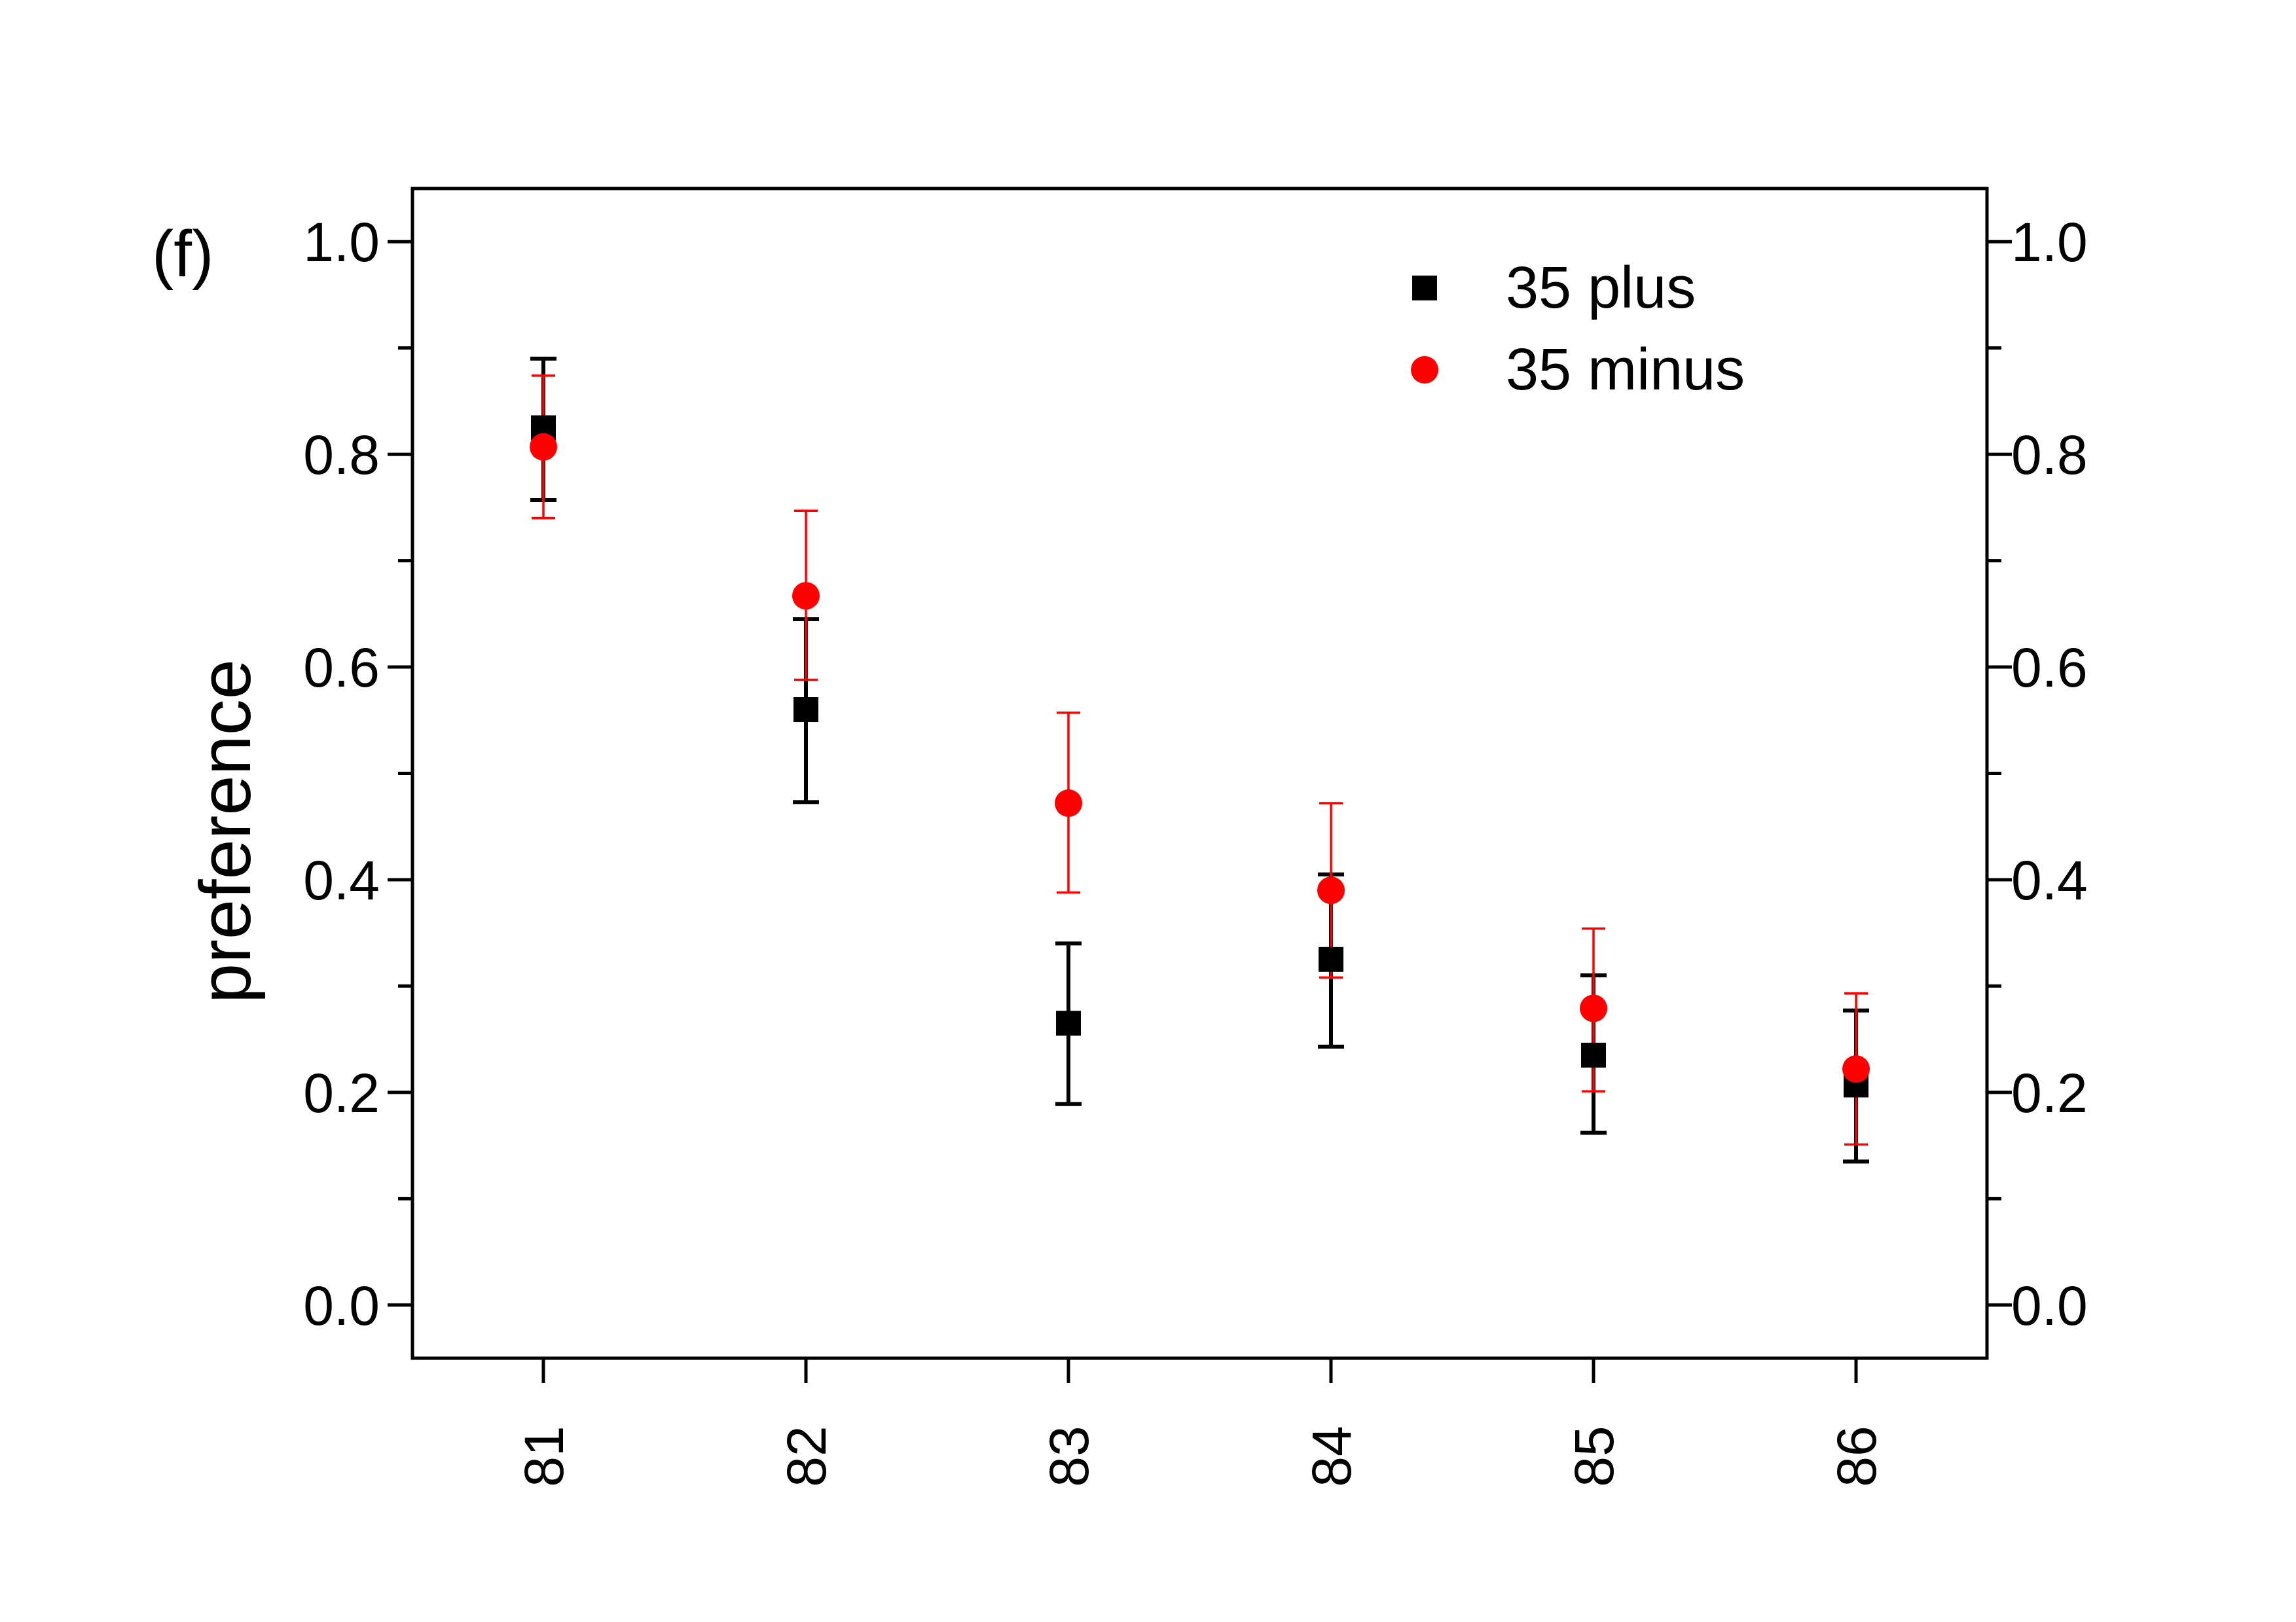 The width and height of the screenshot is (2296, 1622). What do you see at coordinates (225, 831) in the screenshot?
I see `y-axis-label: preference` at bounding box center [225, 831].